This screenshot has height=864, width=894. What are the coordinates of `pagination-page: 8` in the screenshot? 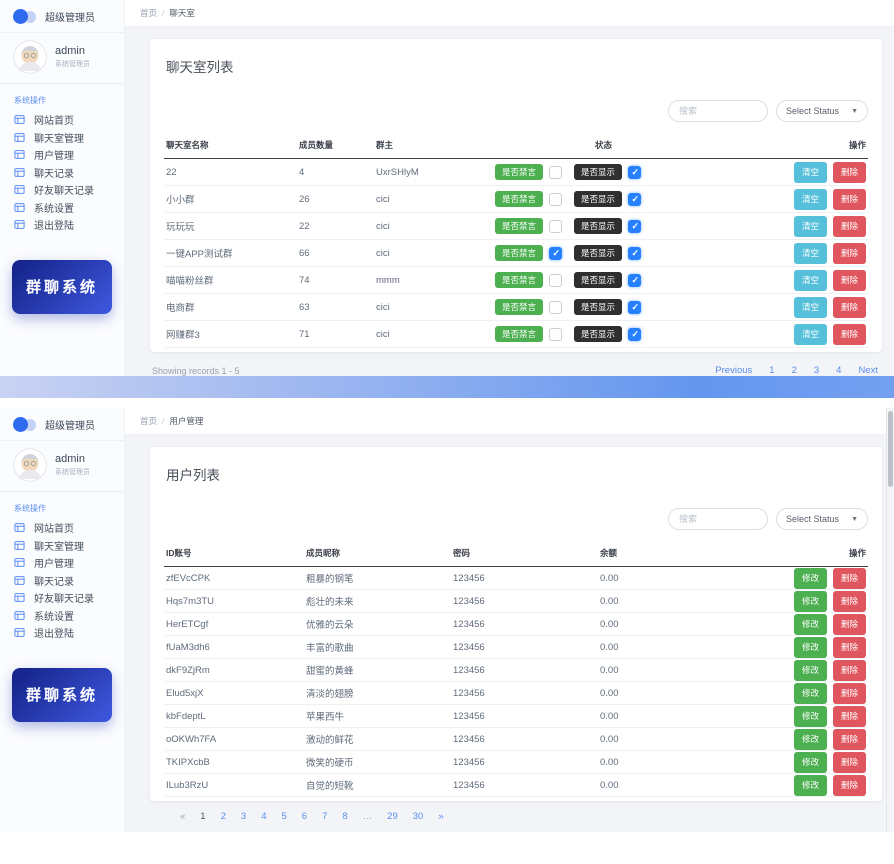 It's located at (345, 816).